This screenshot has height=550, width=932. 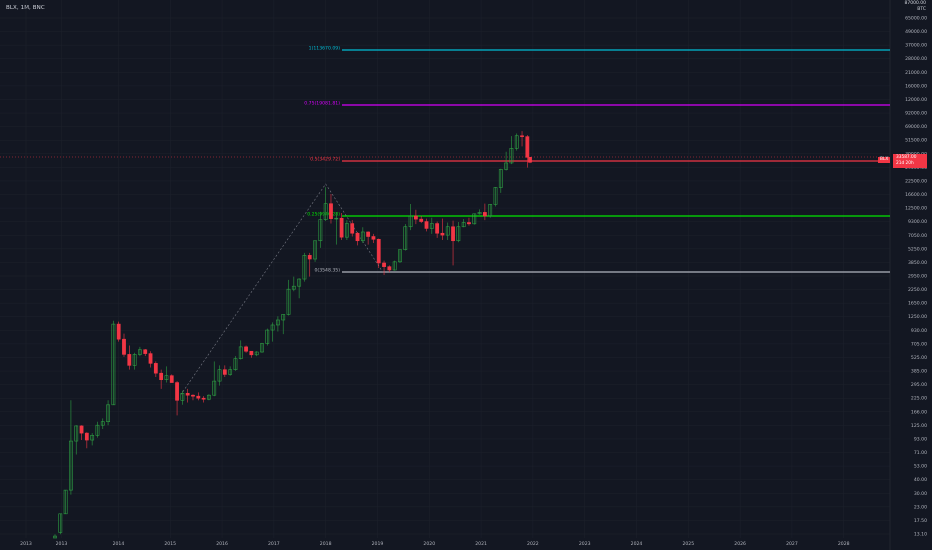 I want to click on price-tick-label: 525.00, so click(x=919, y=358).